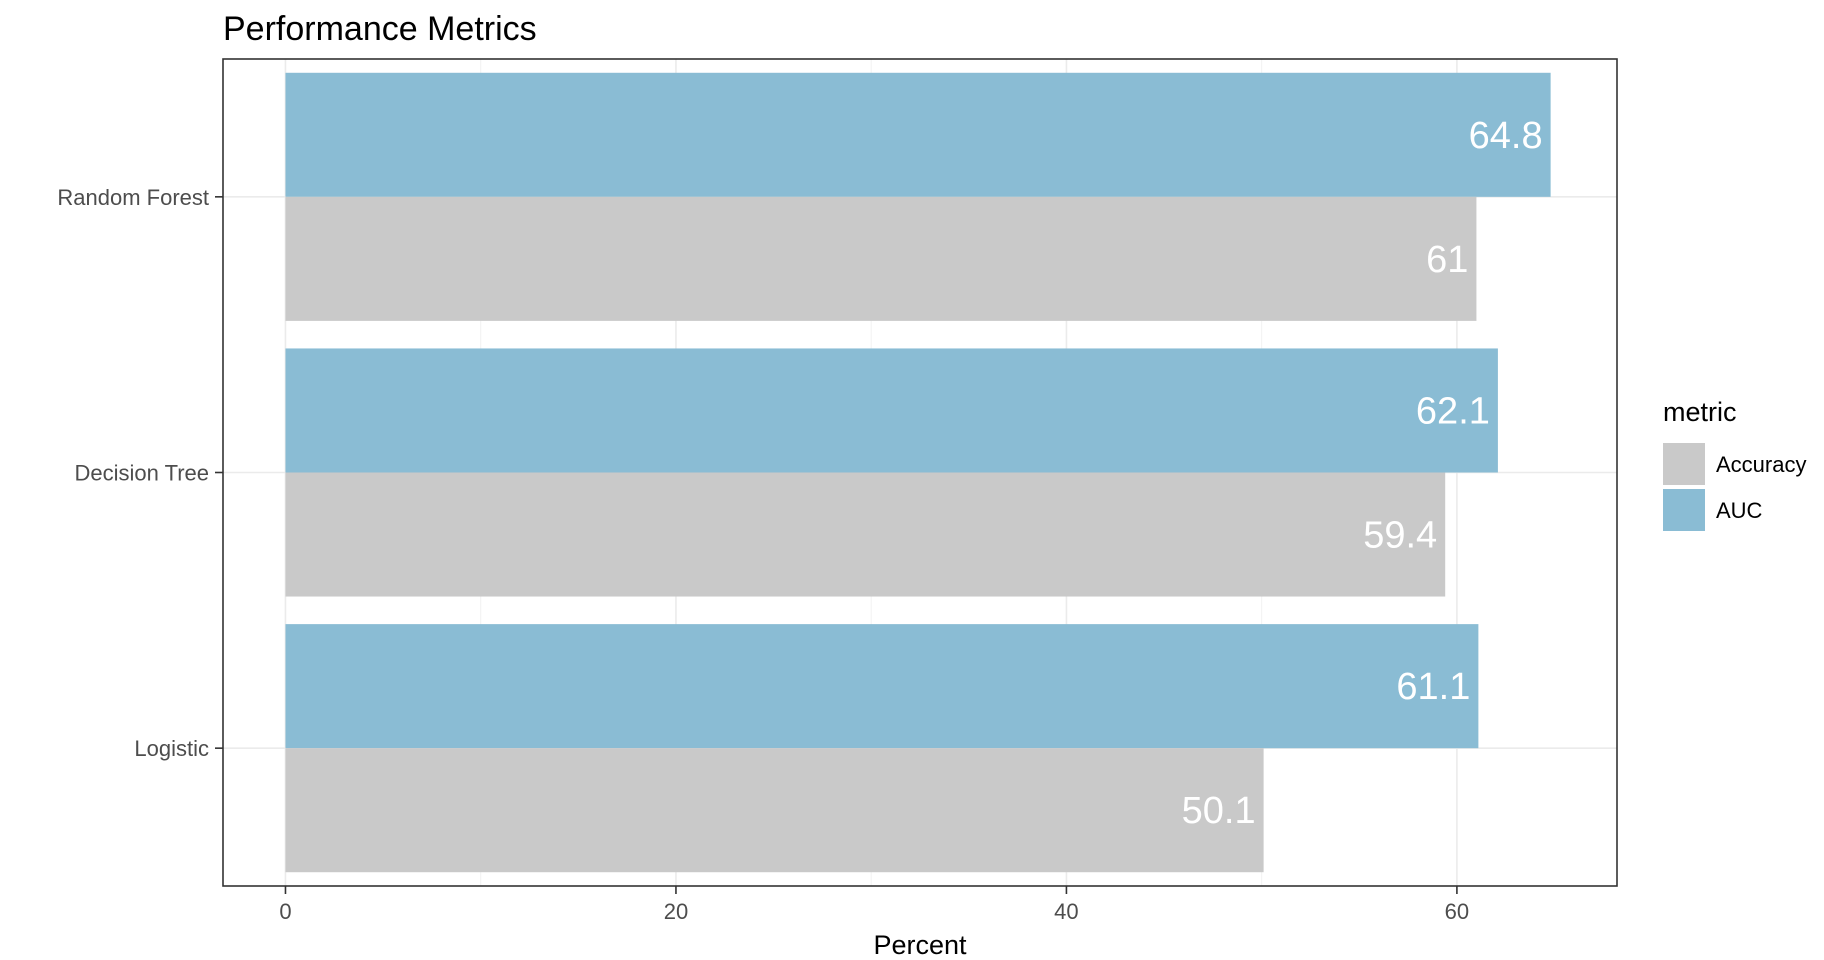 The width and height of the screenshot is (1824, 960). What do you see at coordinates (1447, 260) in the screenshot?
I see `data-label-accuracy: 61` at bounding box center [1447, 260].